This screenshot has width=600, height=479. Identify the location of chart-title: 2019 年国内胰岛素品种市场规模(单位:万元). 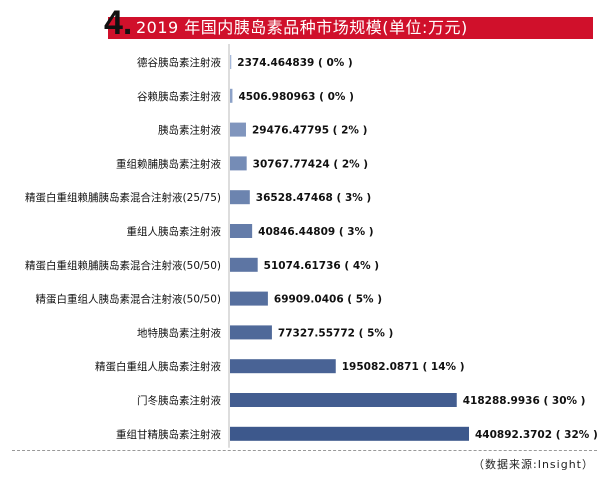
(302, 27).